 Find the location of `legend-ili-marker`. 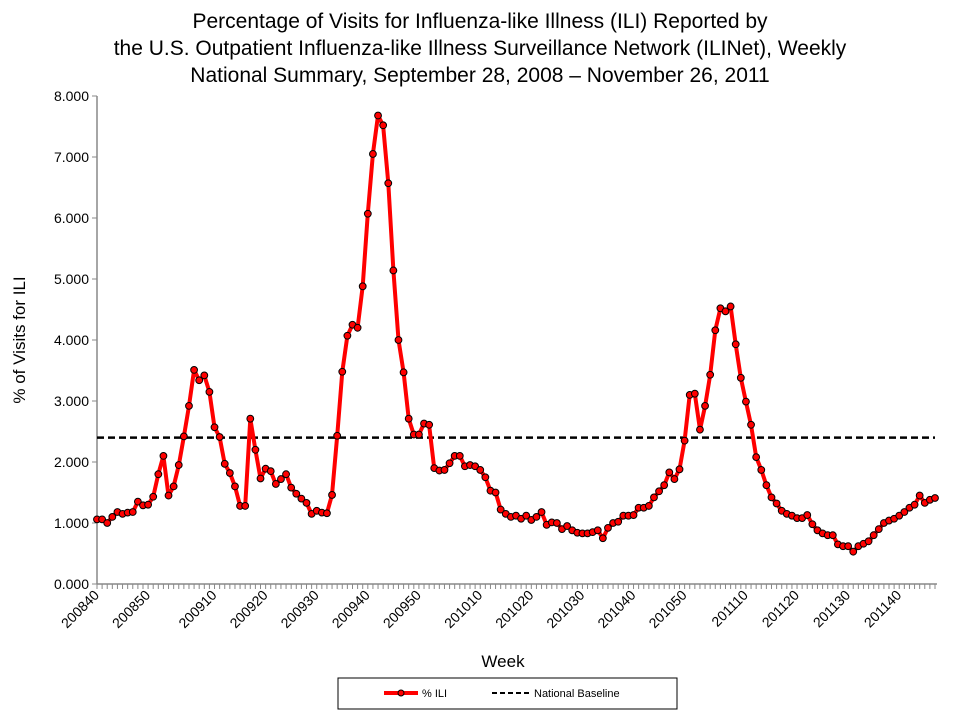

legend-ili-marker is located at coordinates (401, 693).